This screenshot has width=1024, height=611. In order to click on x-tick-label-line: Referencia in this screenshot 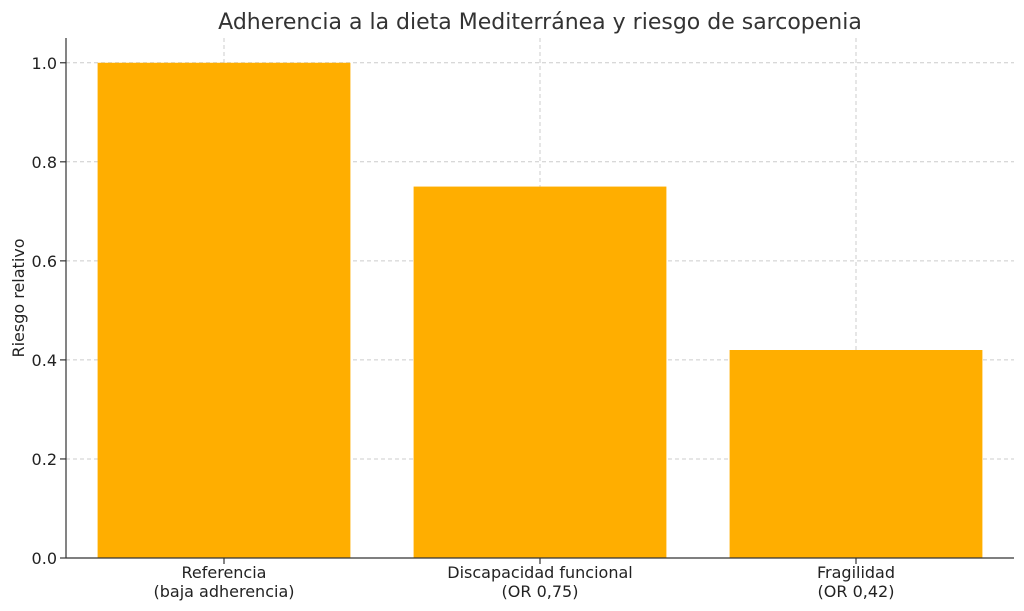, I will do `click(224, 572)`.